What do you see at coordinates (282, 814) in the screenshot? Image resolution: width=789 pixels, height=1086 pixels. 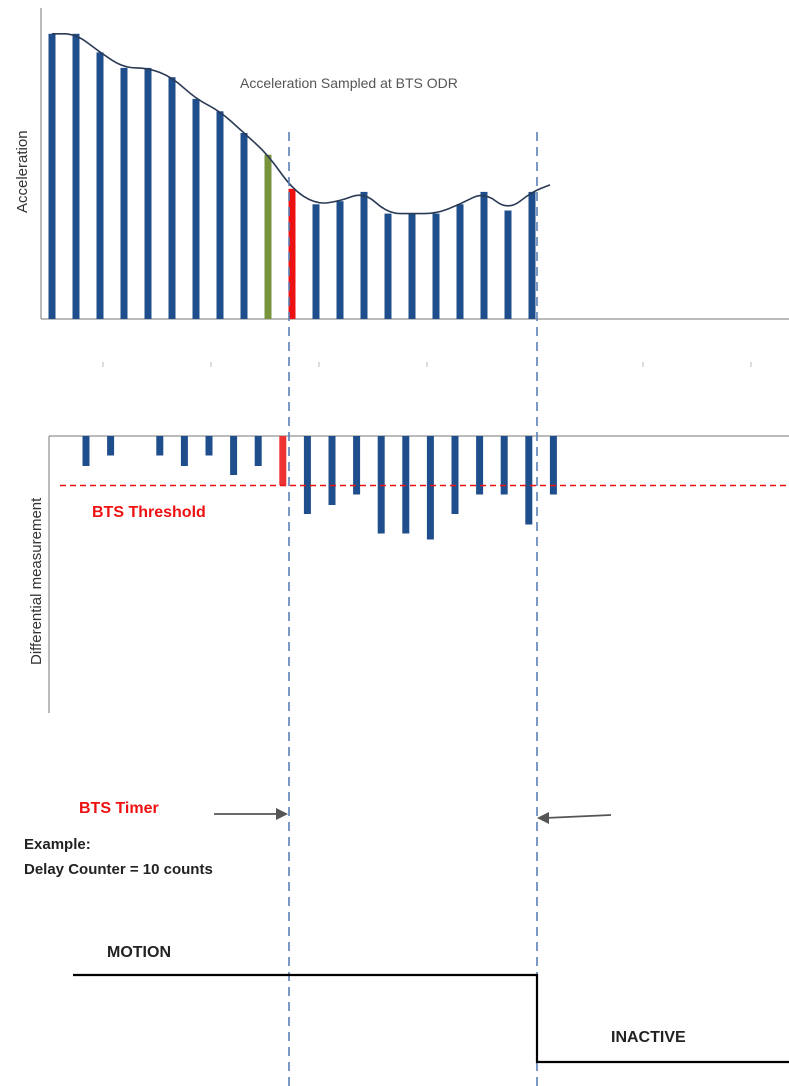 I see `timer-arrow-left-head` at bounding box center [282, 814].